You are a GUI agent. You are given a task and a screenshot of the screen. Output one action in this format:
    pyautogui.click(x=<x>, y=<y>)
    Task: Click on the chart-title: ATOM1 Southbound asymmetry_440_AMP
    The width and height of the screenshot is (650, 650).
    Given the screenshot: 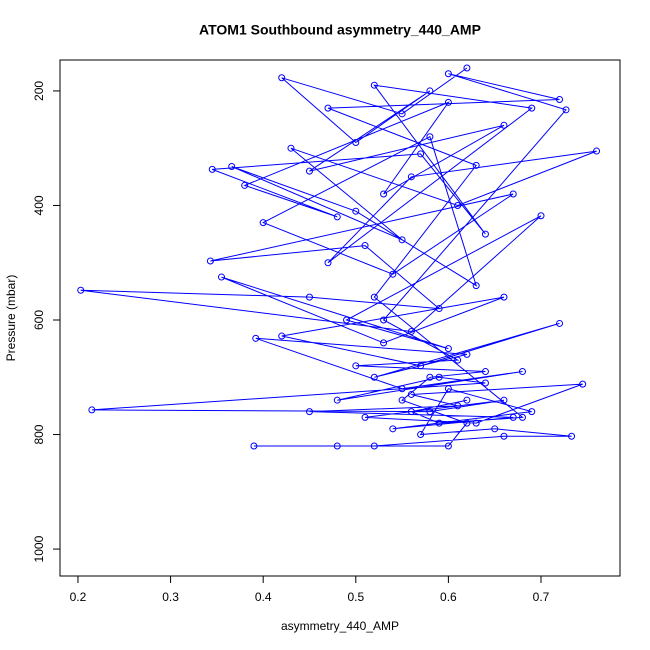 What is the action you would take?
    pyautogui.click(x=340, y=30)
    